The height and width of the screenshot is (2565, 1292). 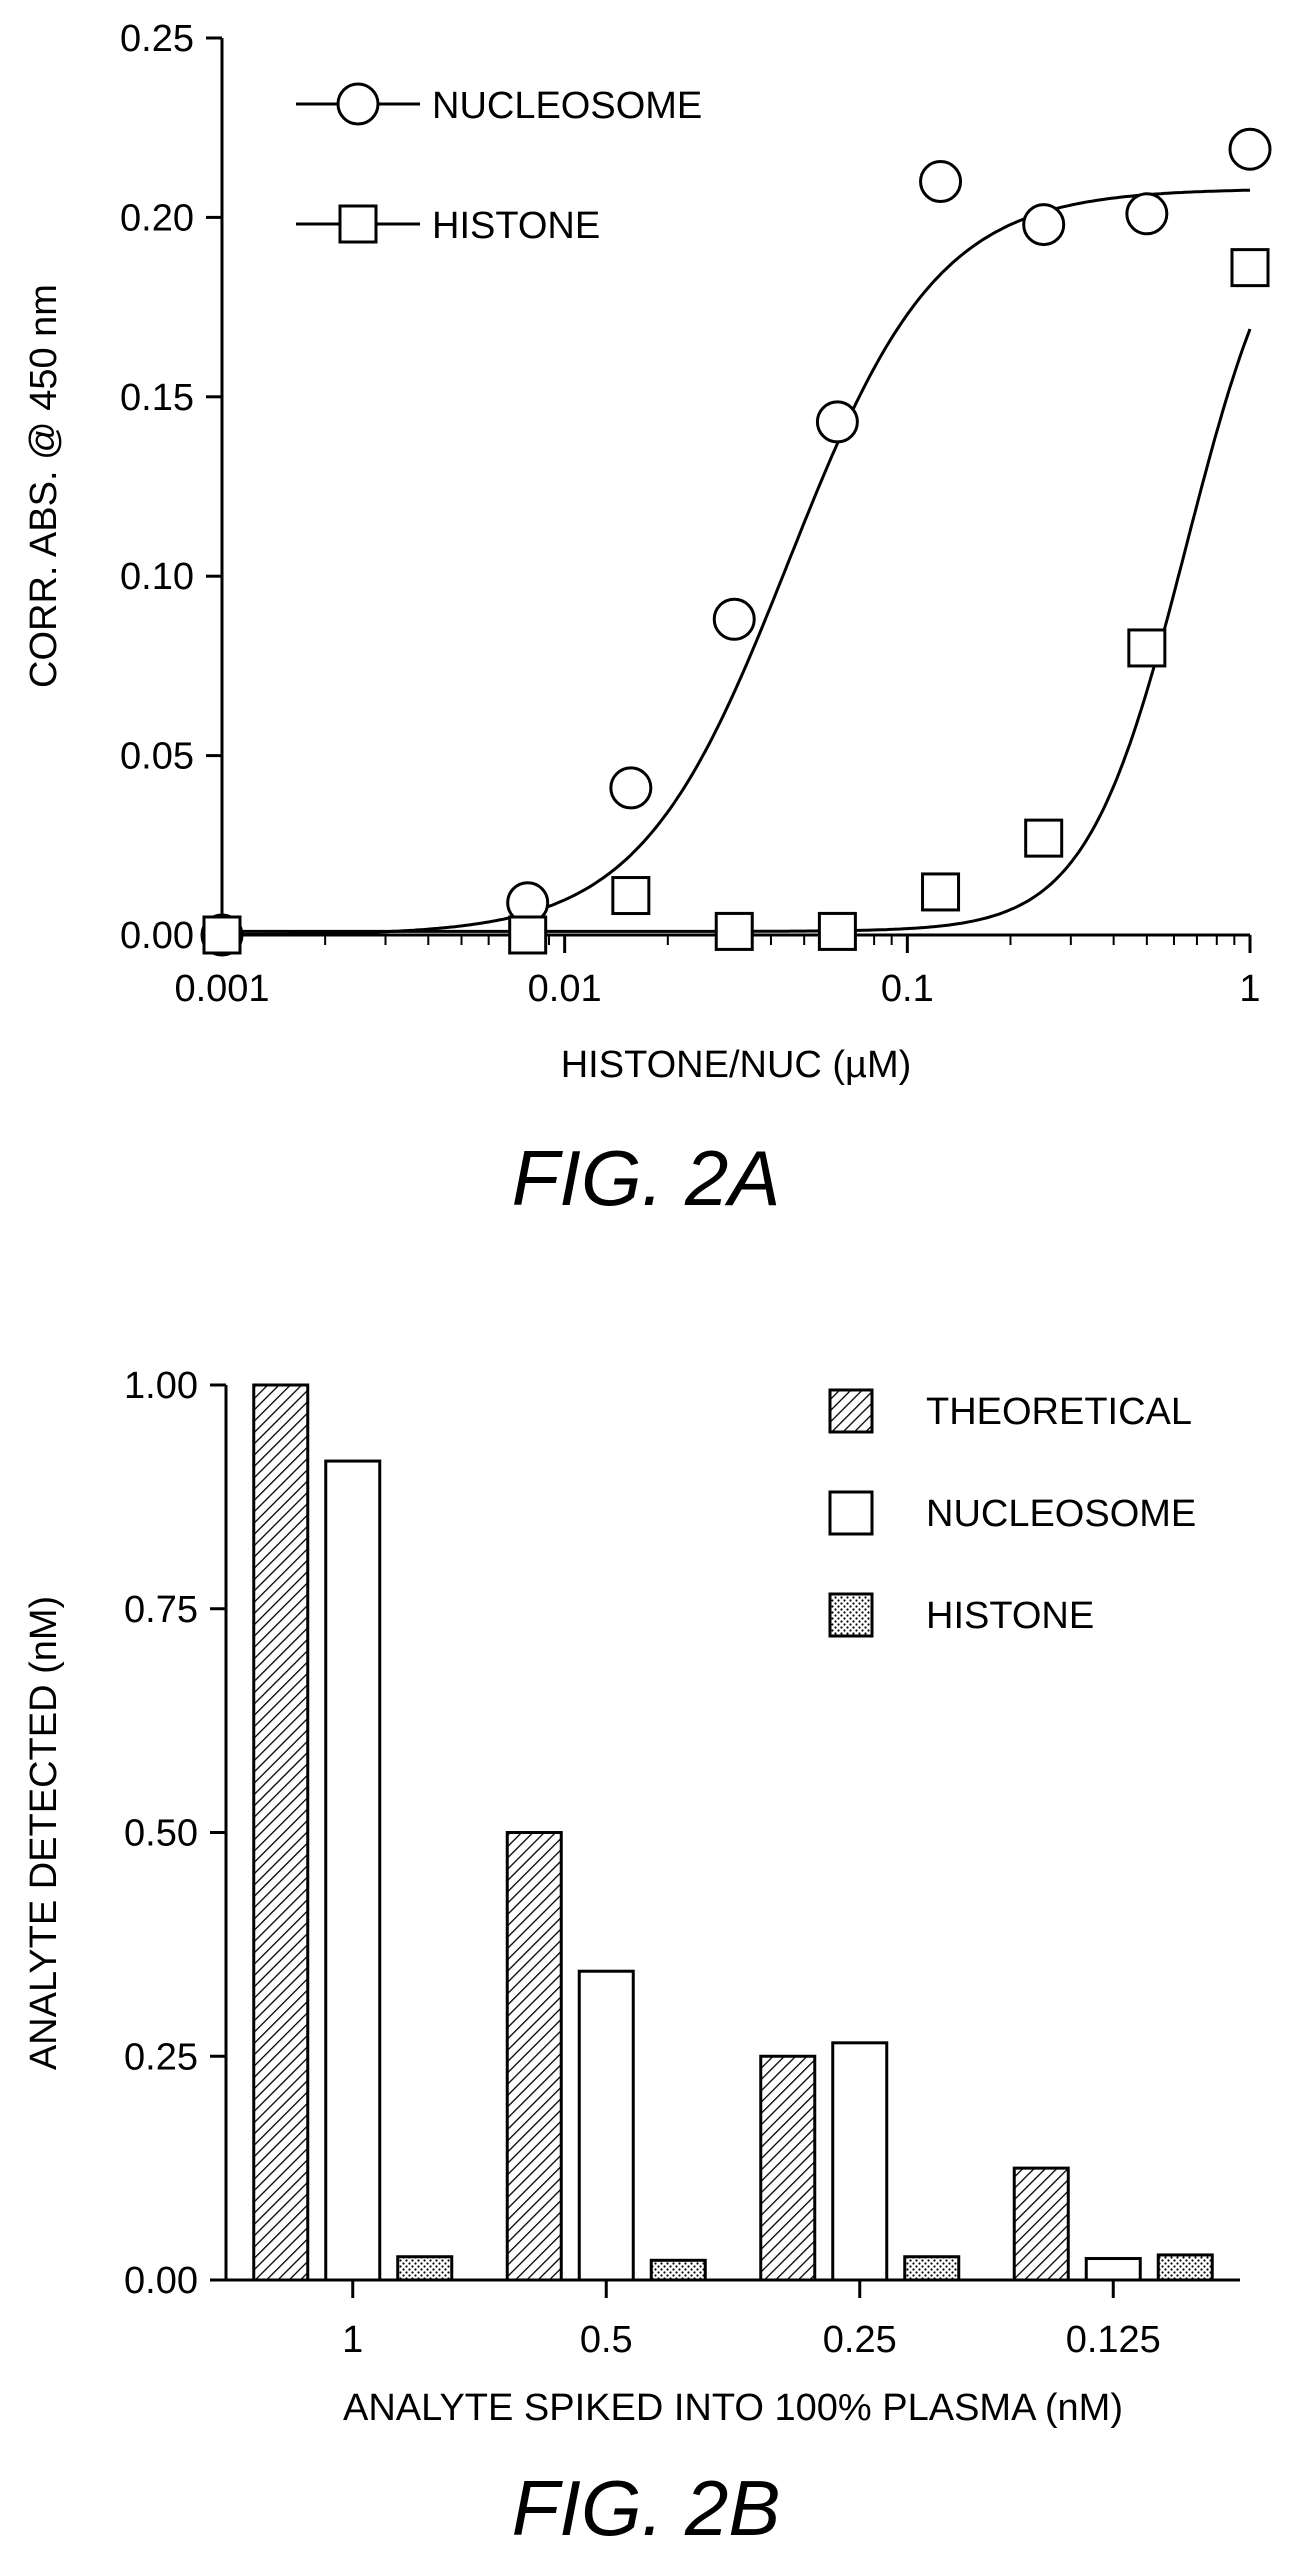 What do you see at coordinates (171, 487) in the screenshot?
I see `y-ticks: 0.00 0.05 0.10 0.15 0.20 0.25` at bounding box center [171, 487].